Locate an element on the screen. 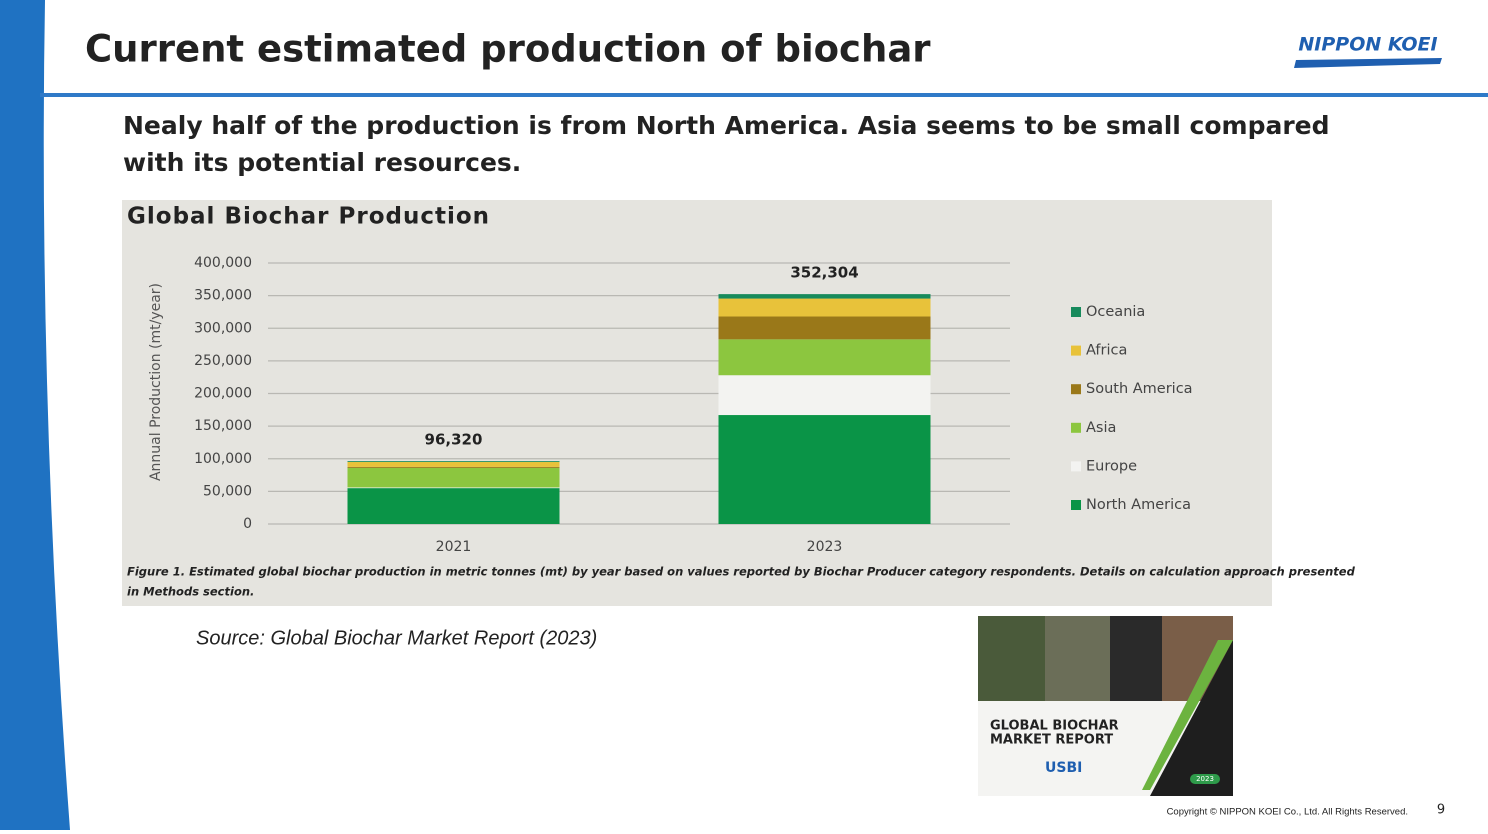 The image size is (1488, 834). y-tick-label: 250,000 is located at coordinates (223, 361).